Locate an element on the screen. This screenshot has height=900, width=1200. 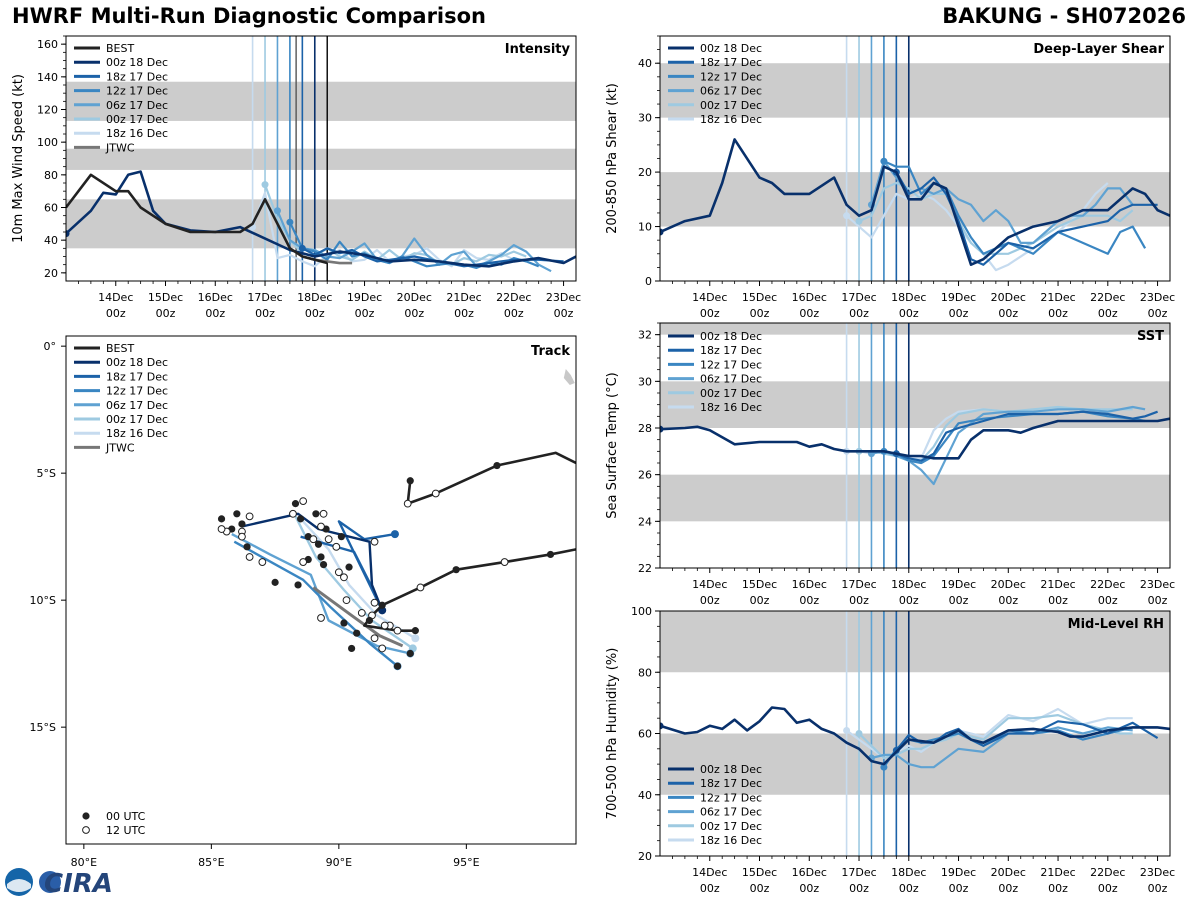
track-xtick-label: 90°E is located at coordinates (339, 862).